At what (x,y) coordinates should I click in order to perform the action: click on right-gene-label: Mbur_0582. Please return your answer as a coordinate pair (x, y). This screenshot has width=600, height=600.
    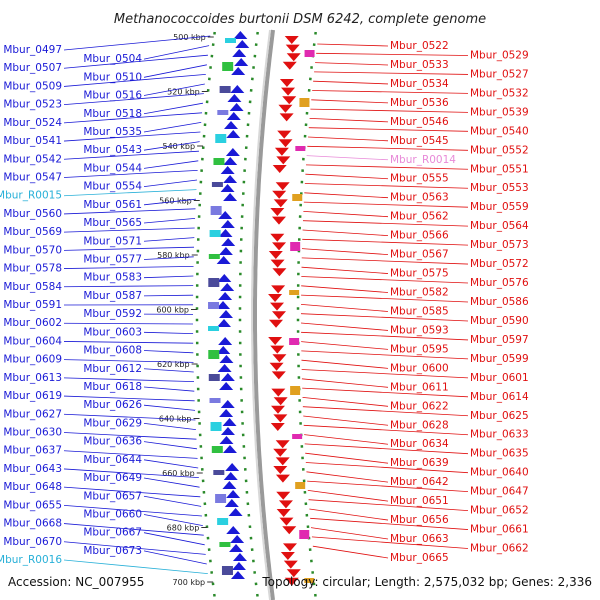
    Looking at the image, I should click on (419, 293).